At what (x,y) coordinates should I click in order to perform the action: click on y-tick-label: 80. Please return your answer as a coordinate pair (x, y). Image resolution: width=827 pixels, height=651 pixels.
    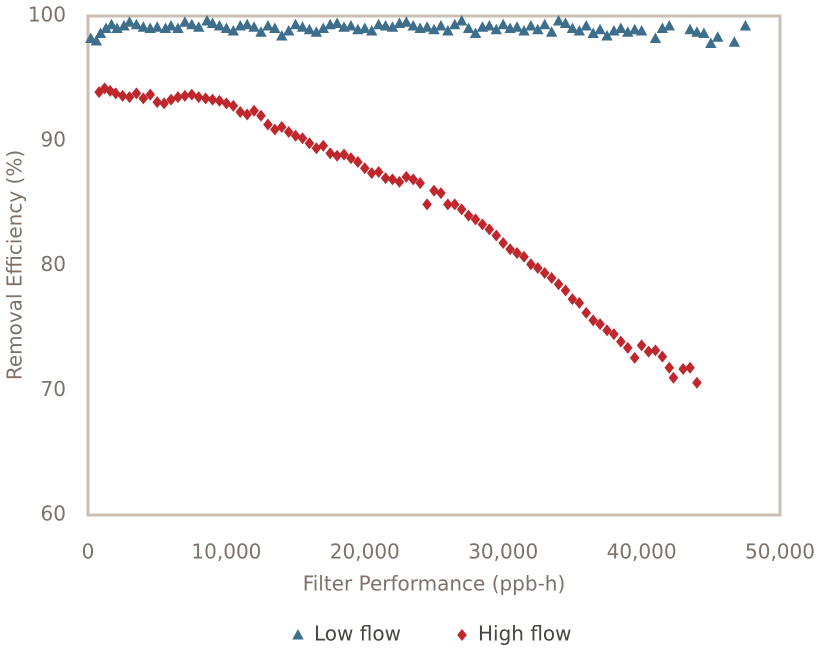
    Looking at the image, I should click on (53, 264).